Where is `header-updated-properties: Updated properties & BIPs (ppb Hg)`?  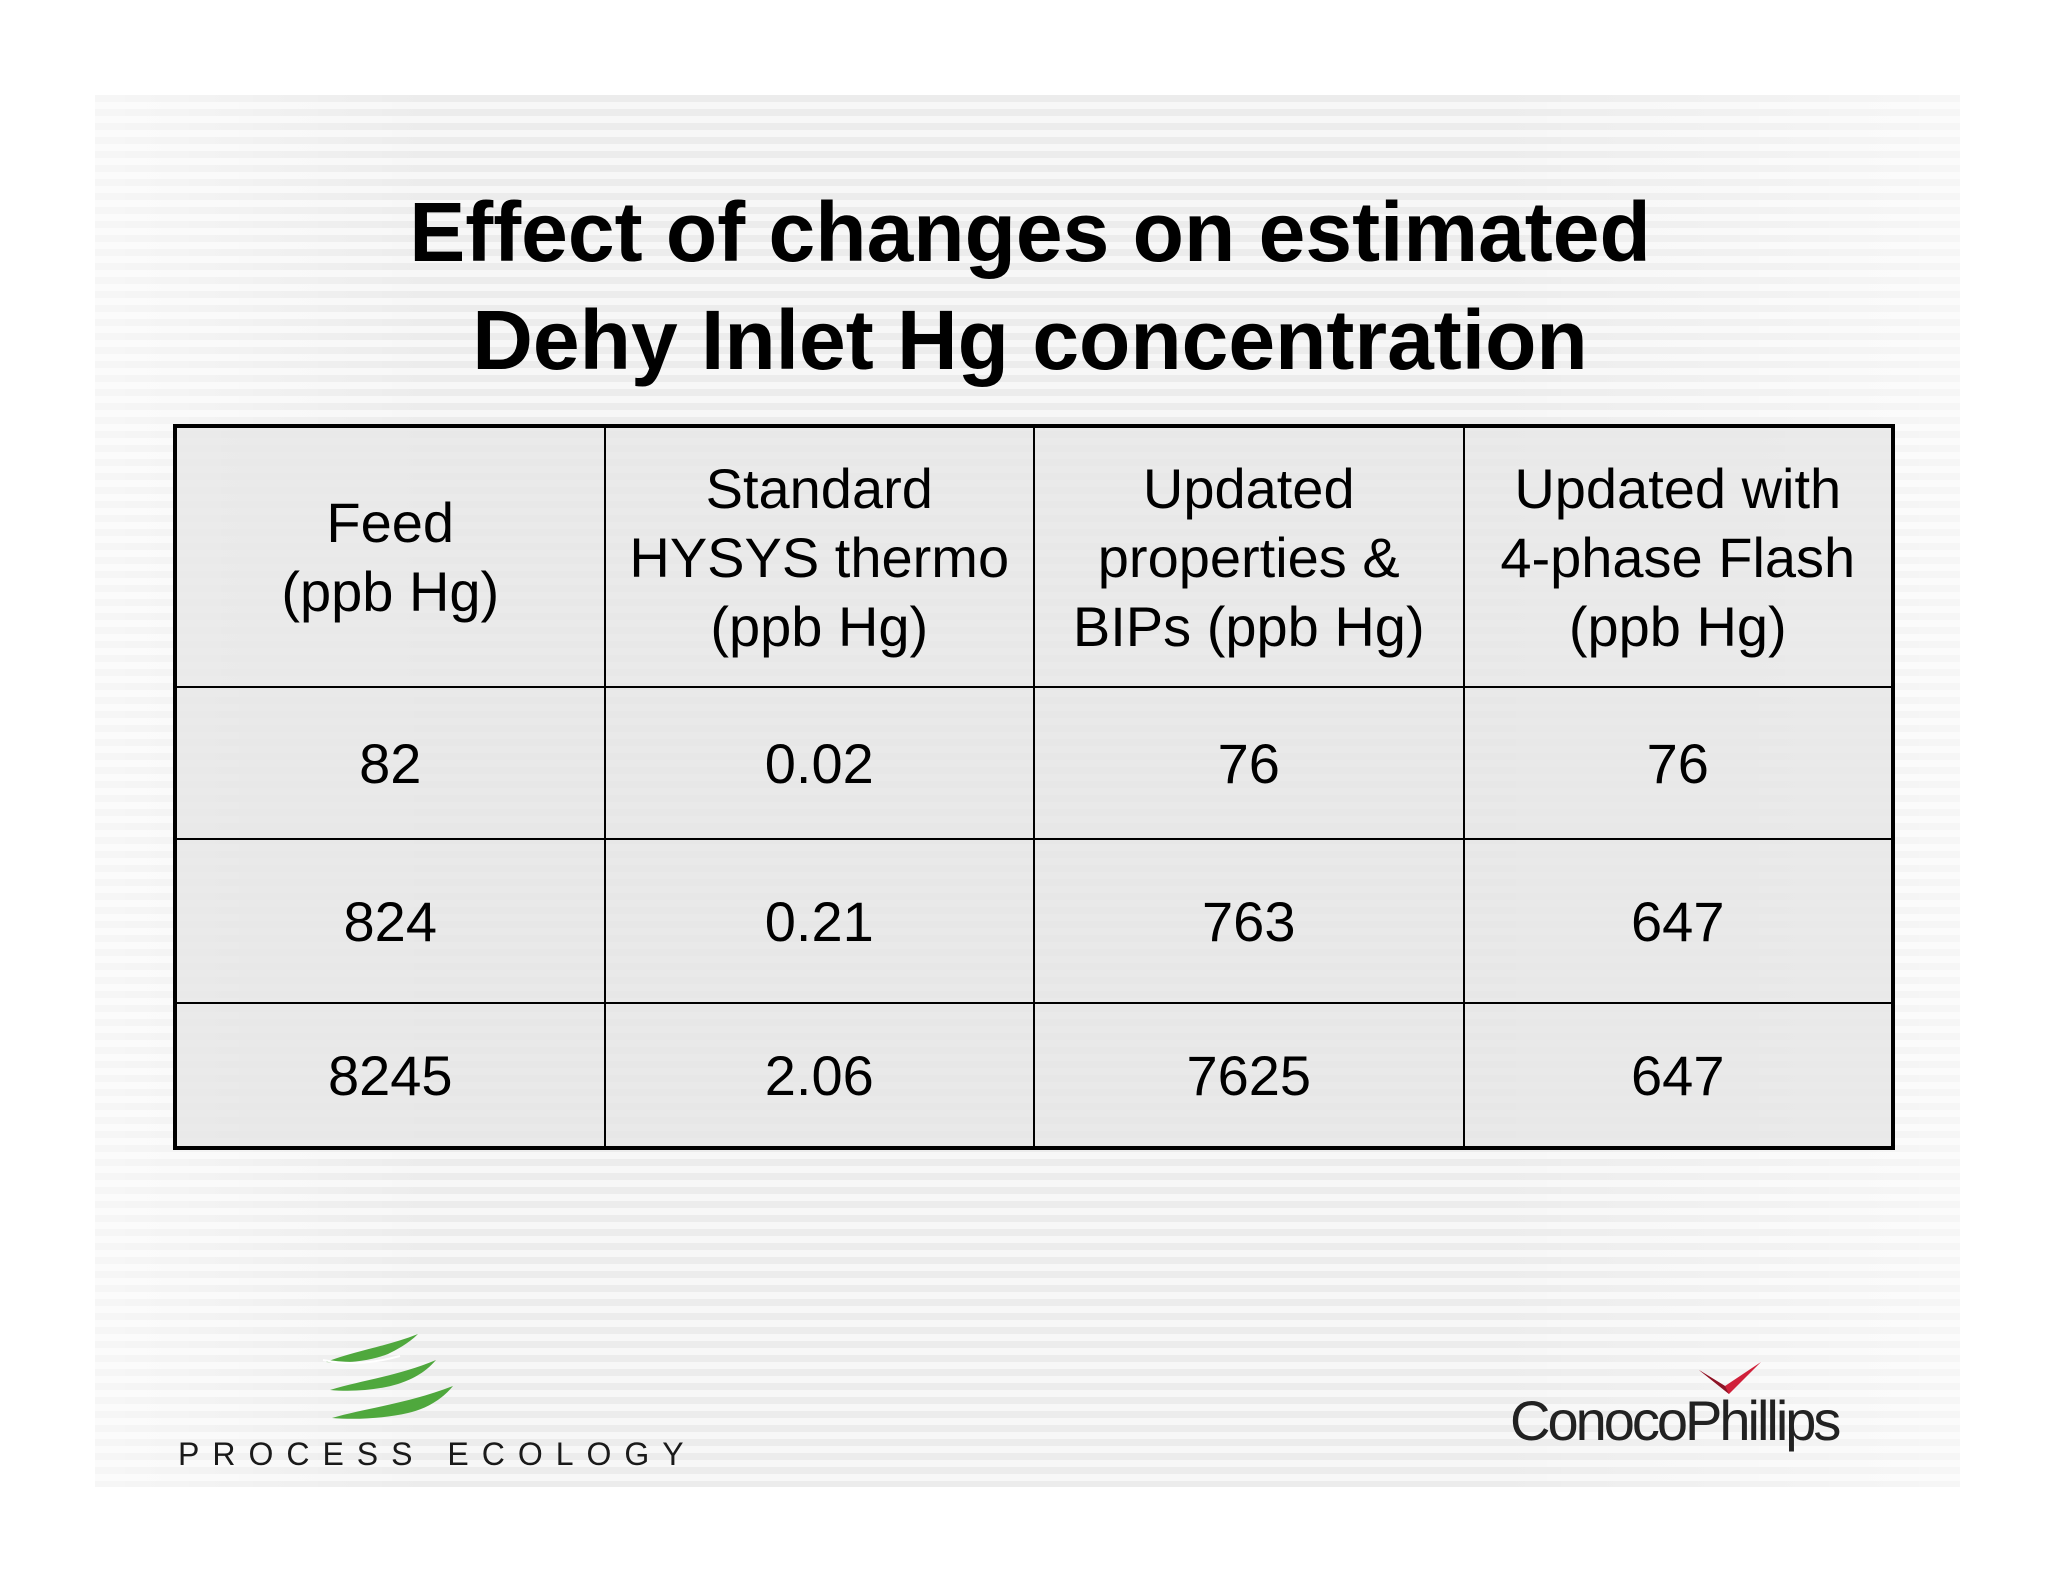
header-updated-properties: Updated properties & BIPs (ppb Hg) is located at coordinates (1249, 556).